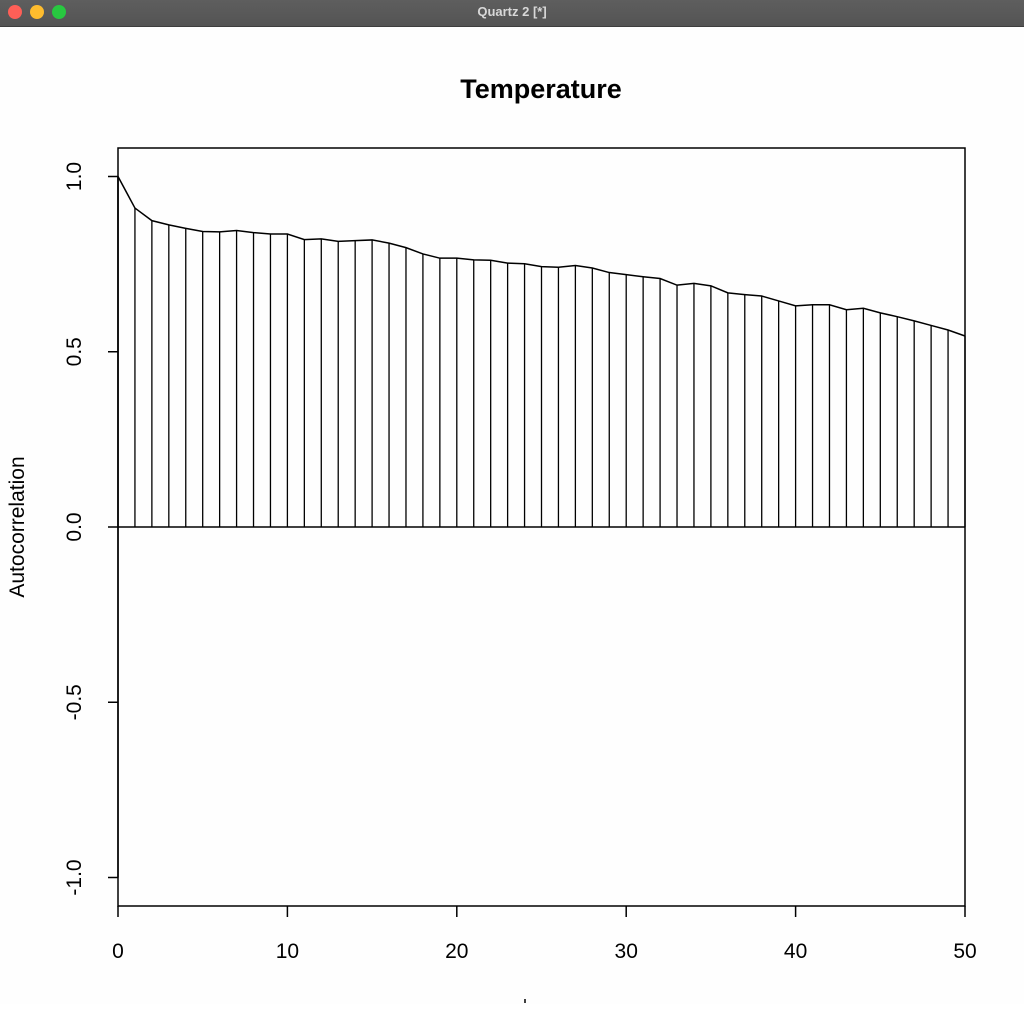 The height and width of the screenshot is (1009, 1024). Describe the element at coordinates (74, 526) in the screenshot. I see `y-tick-label: 0.0` at that location.